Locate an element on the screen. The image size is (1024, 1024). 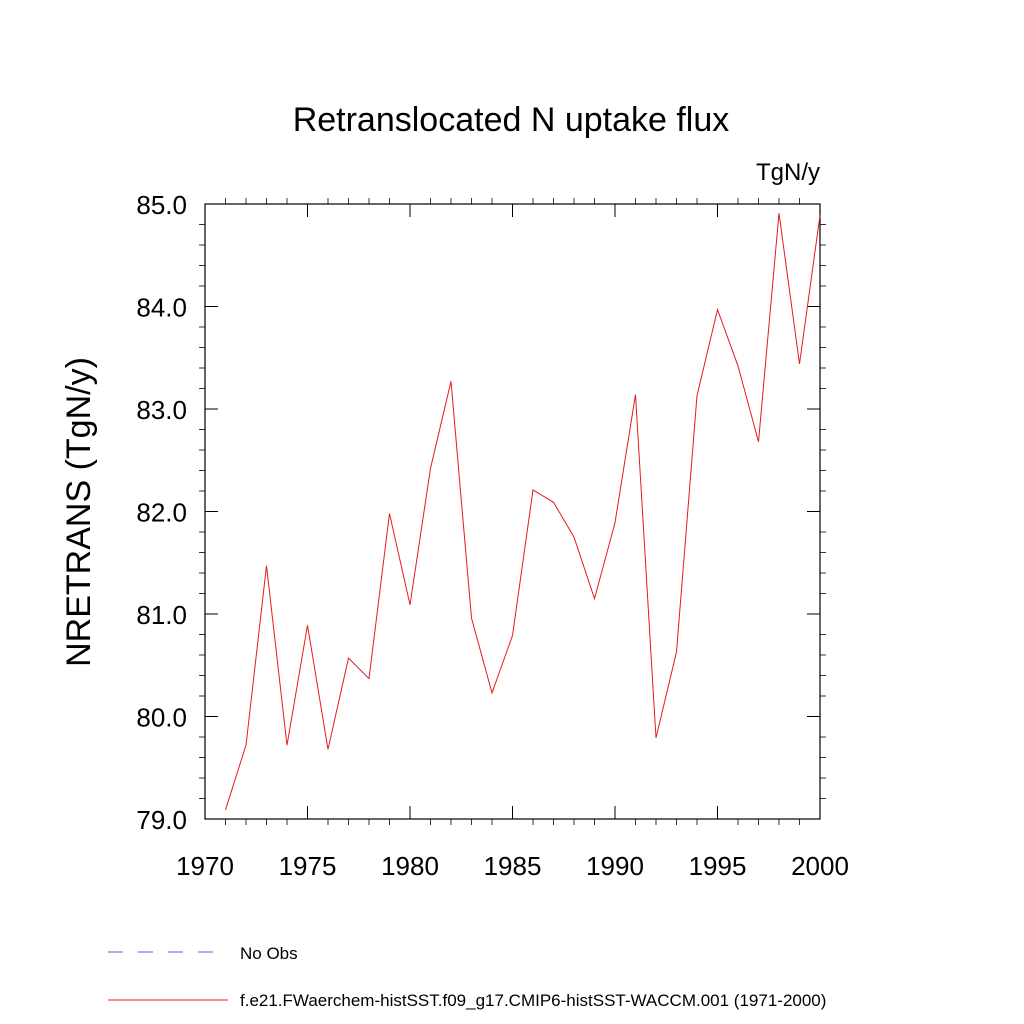
x-tick-label: 1975 is located at coordinates (308, 866).